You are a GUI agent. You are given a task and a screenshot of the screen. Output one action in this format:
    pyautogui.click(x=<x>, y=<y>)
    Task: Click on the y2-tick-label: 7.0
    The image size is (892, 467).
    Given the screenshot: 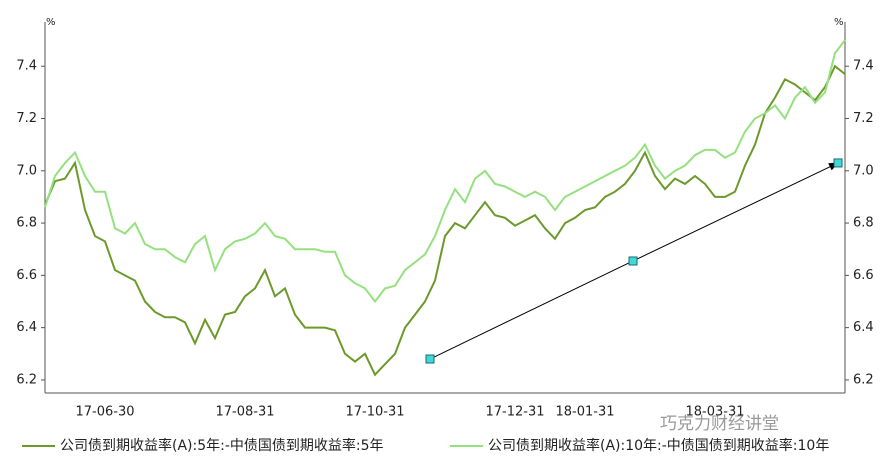 What is the action you would take?
    pyautogui.click(x=863, y=170)
    